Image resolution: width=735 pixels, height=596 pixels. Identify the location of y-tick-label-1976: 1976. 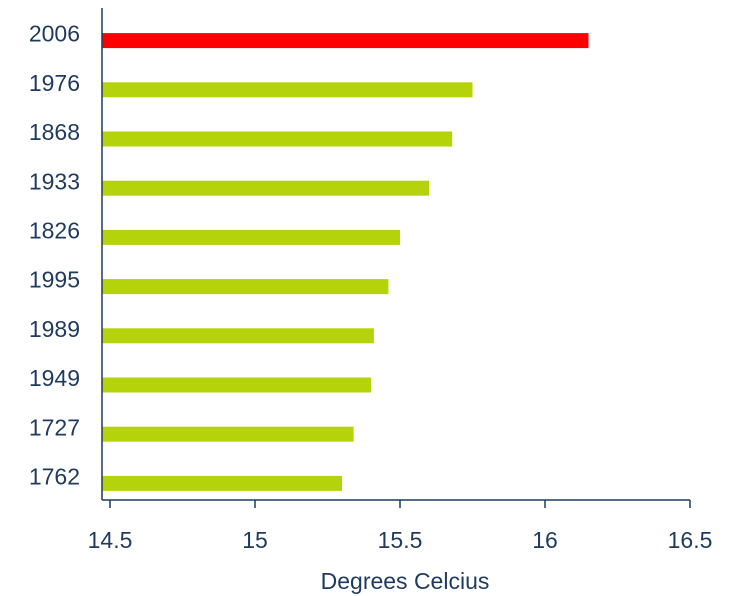
(54, 83).